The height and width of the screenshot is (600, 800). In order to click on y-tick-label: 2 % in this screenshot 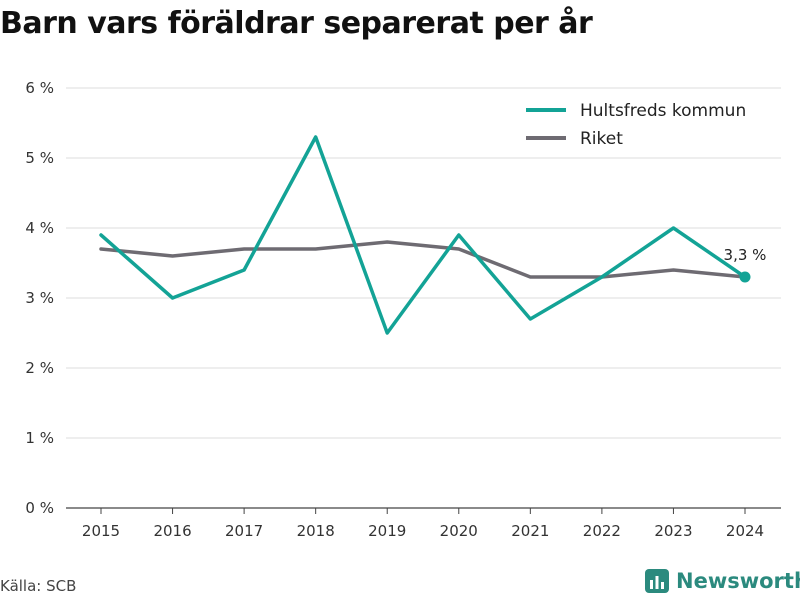, I will do `click(39, 368)`.